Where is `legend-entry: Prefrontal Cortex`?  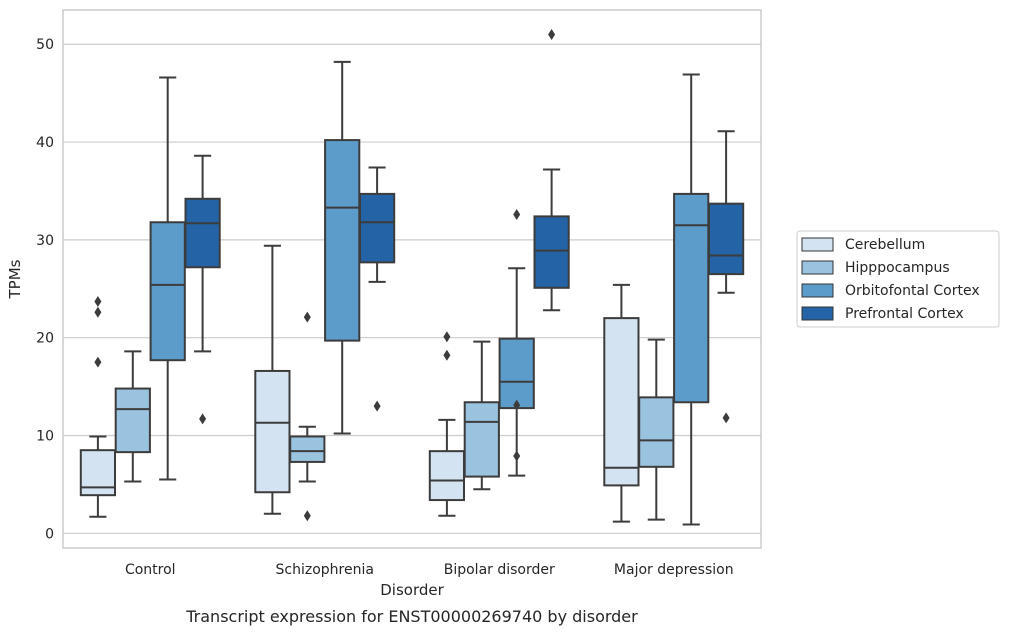 legend-entry: Prefrontal Cortex is located at coordinates (882, 314).